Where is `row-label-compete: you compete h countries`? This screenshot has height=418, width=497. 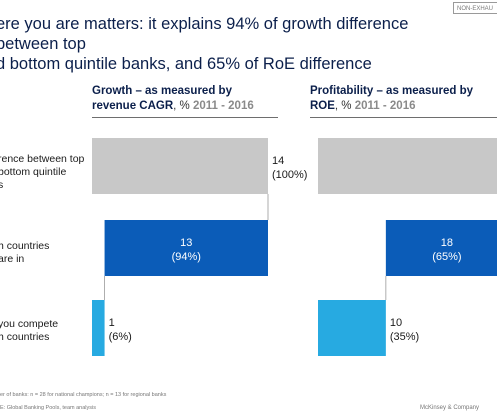
row-label-compete: you compete h countries is located at coordinates (29, 330).